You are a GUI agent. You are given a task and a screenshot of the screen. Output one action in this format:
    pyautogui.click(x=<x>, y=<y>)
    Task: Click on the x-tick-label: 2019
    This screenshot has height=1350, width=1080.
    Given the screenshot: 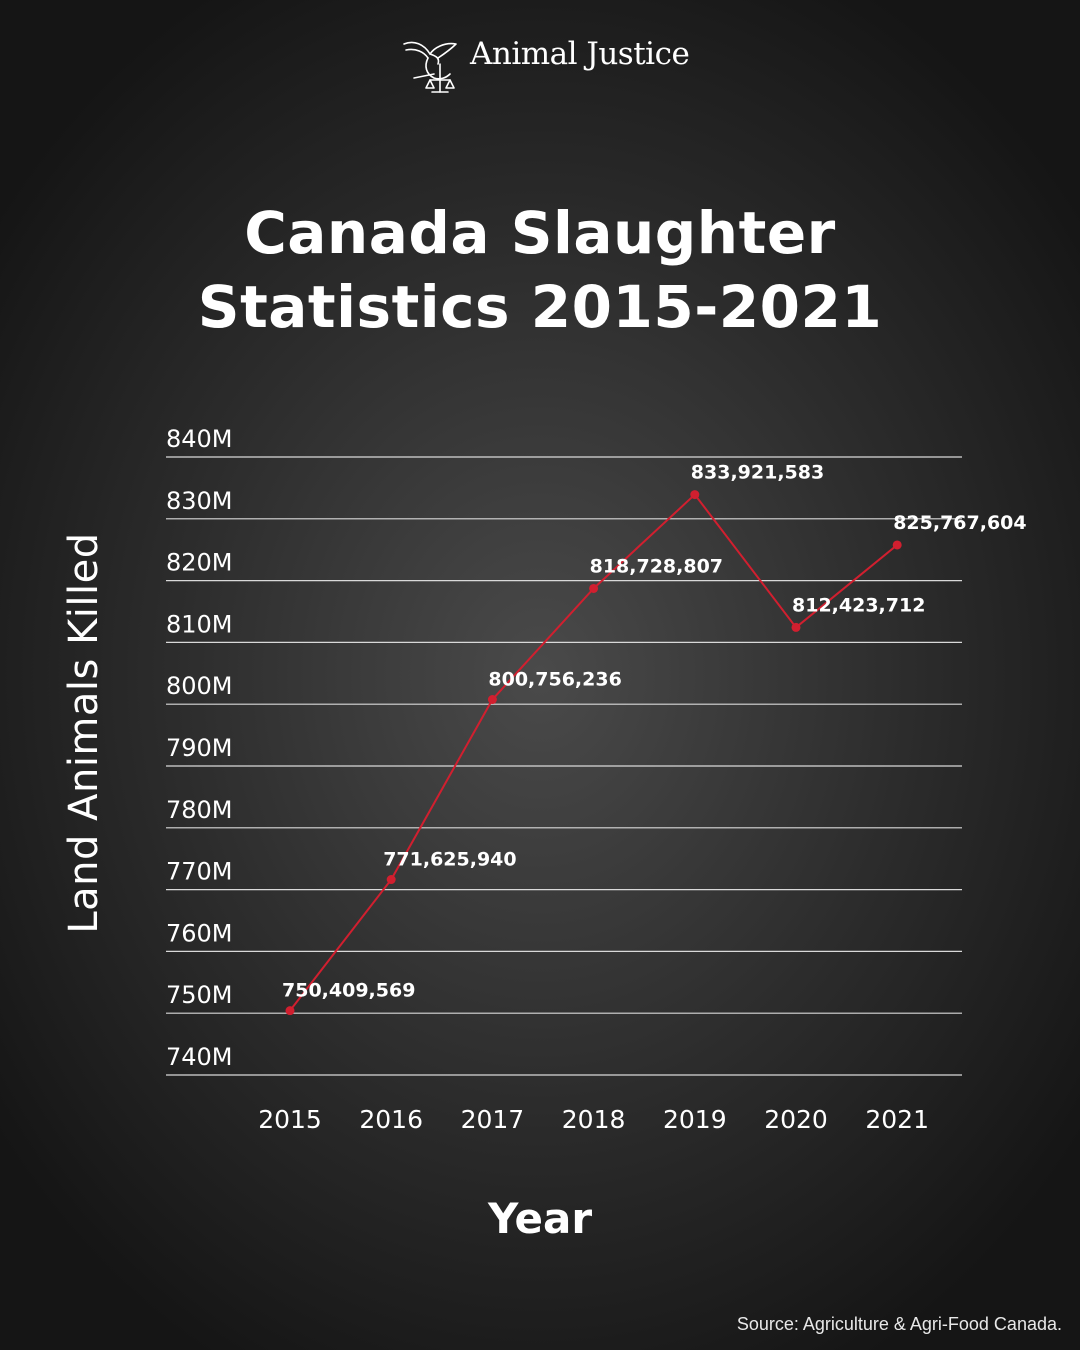 What is the action you would take?
    pyautogui.click(x=695, y=1119)
    